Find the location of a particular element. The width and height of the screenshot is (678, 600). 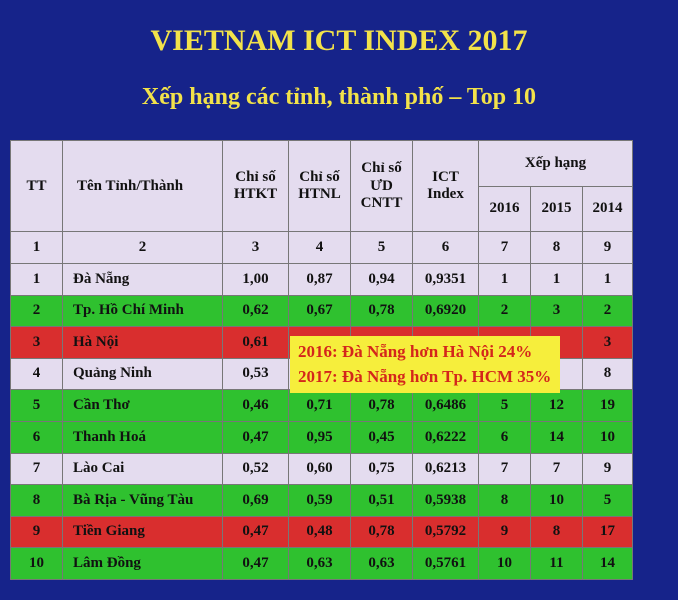

index-cell: 1 is located at coordinates (36, 247).